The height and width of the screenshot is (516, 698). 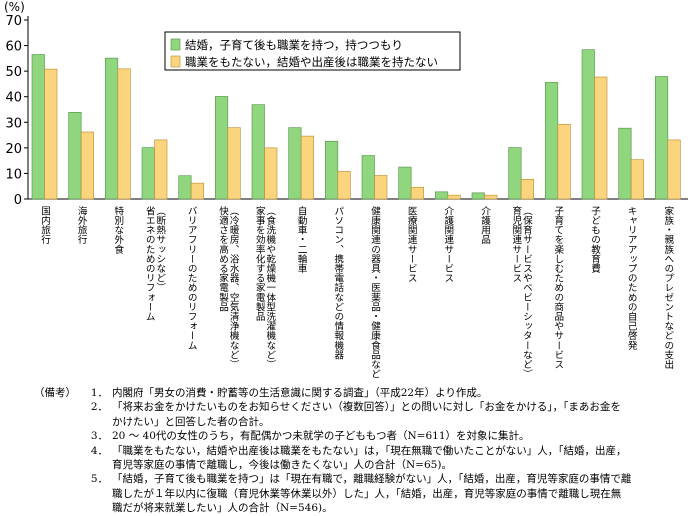 I want to click on note-text: 内閣府「男女の消費・貯蓄等の生活意識に関する調査」（平成22年）より作成。, so click(x=300, y=393).